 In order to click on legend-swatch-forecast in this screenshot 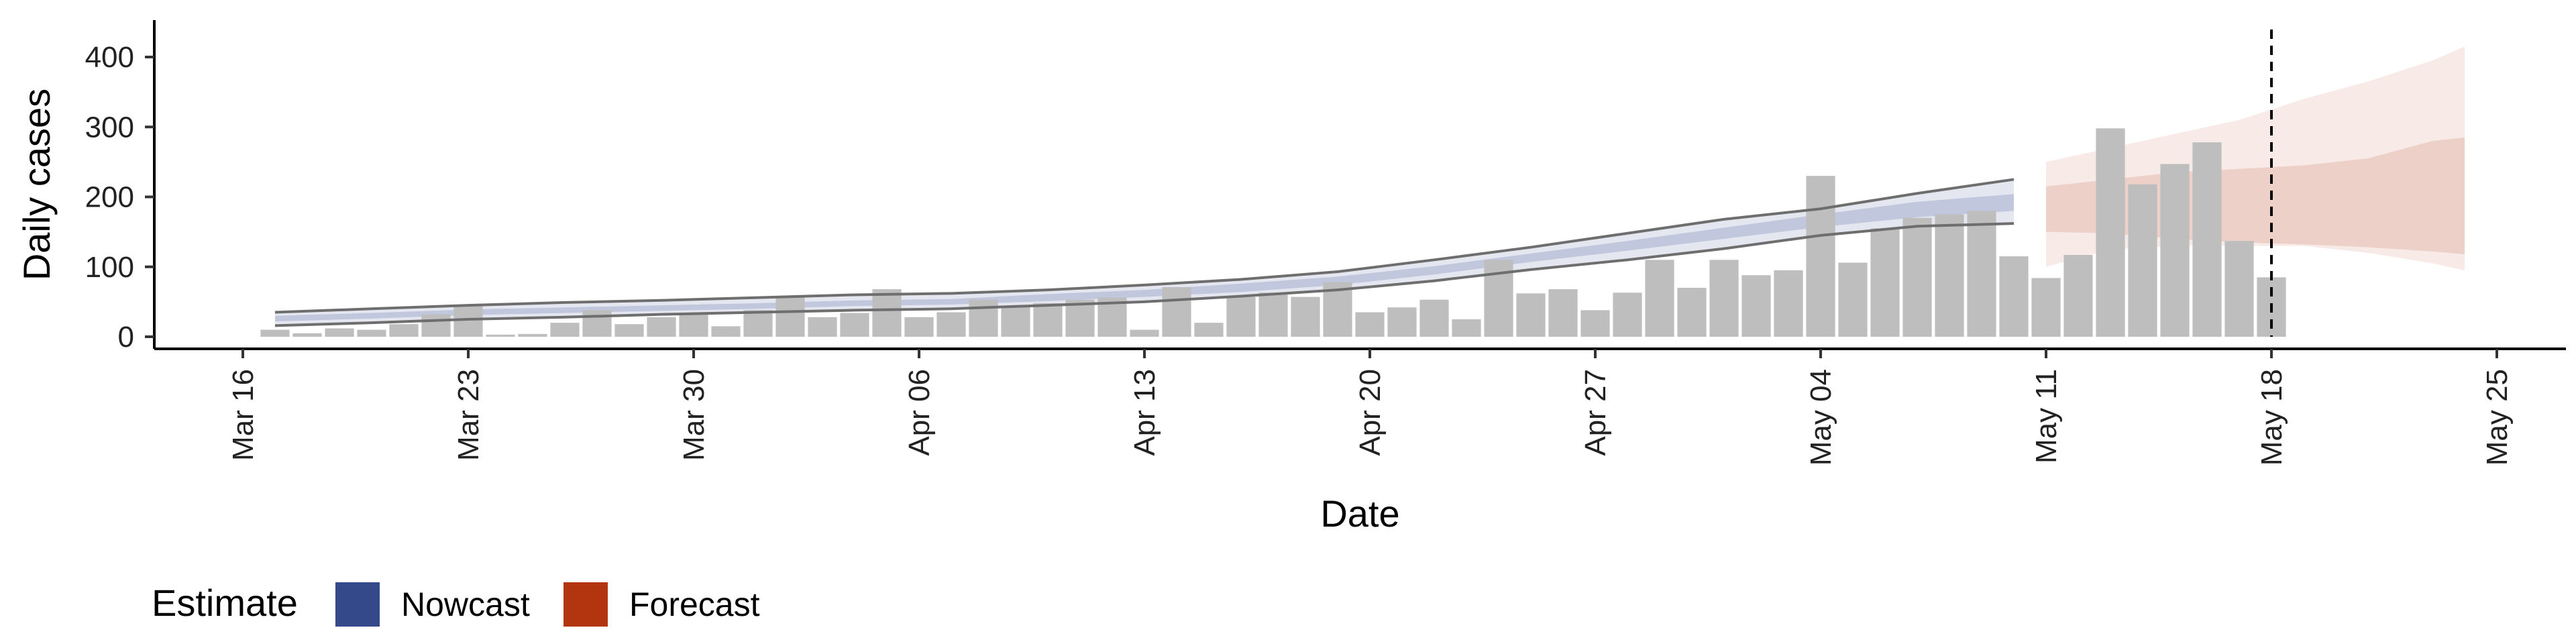, I will do `click(586, 604)`.